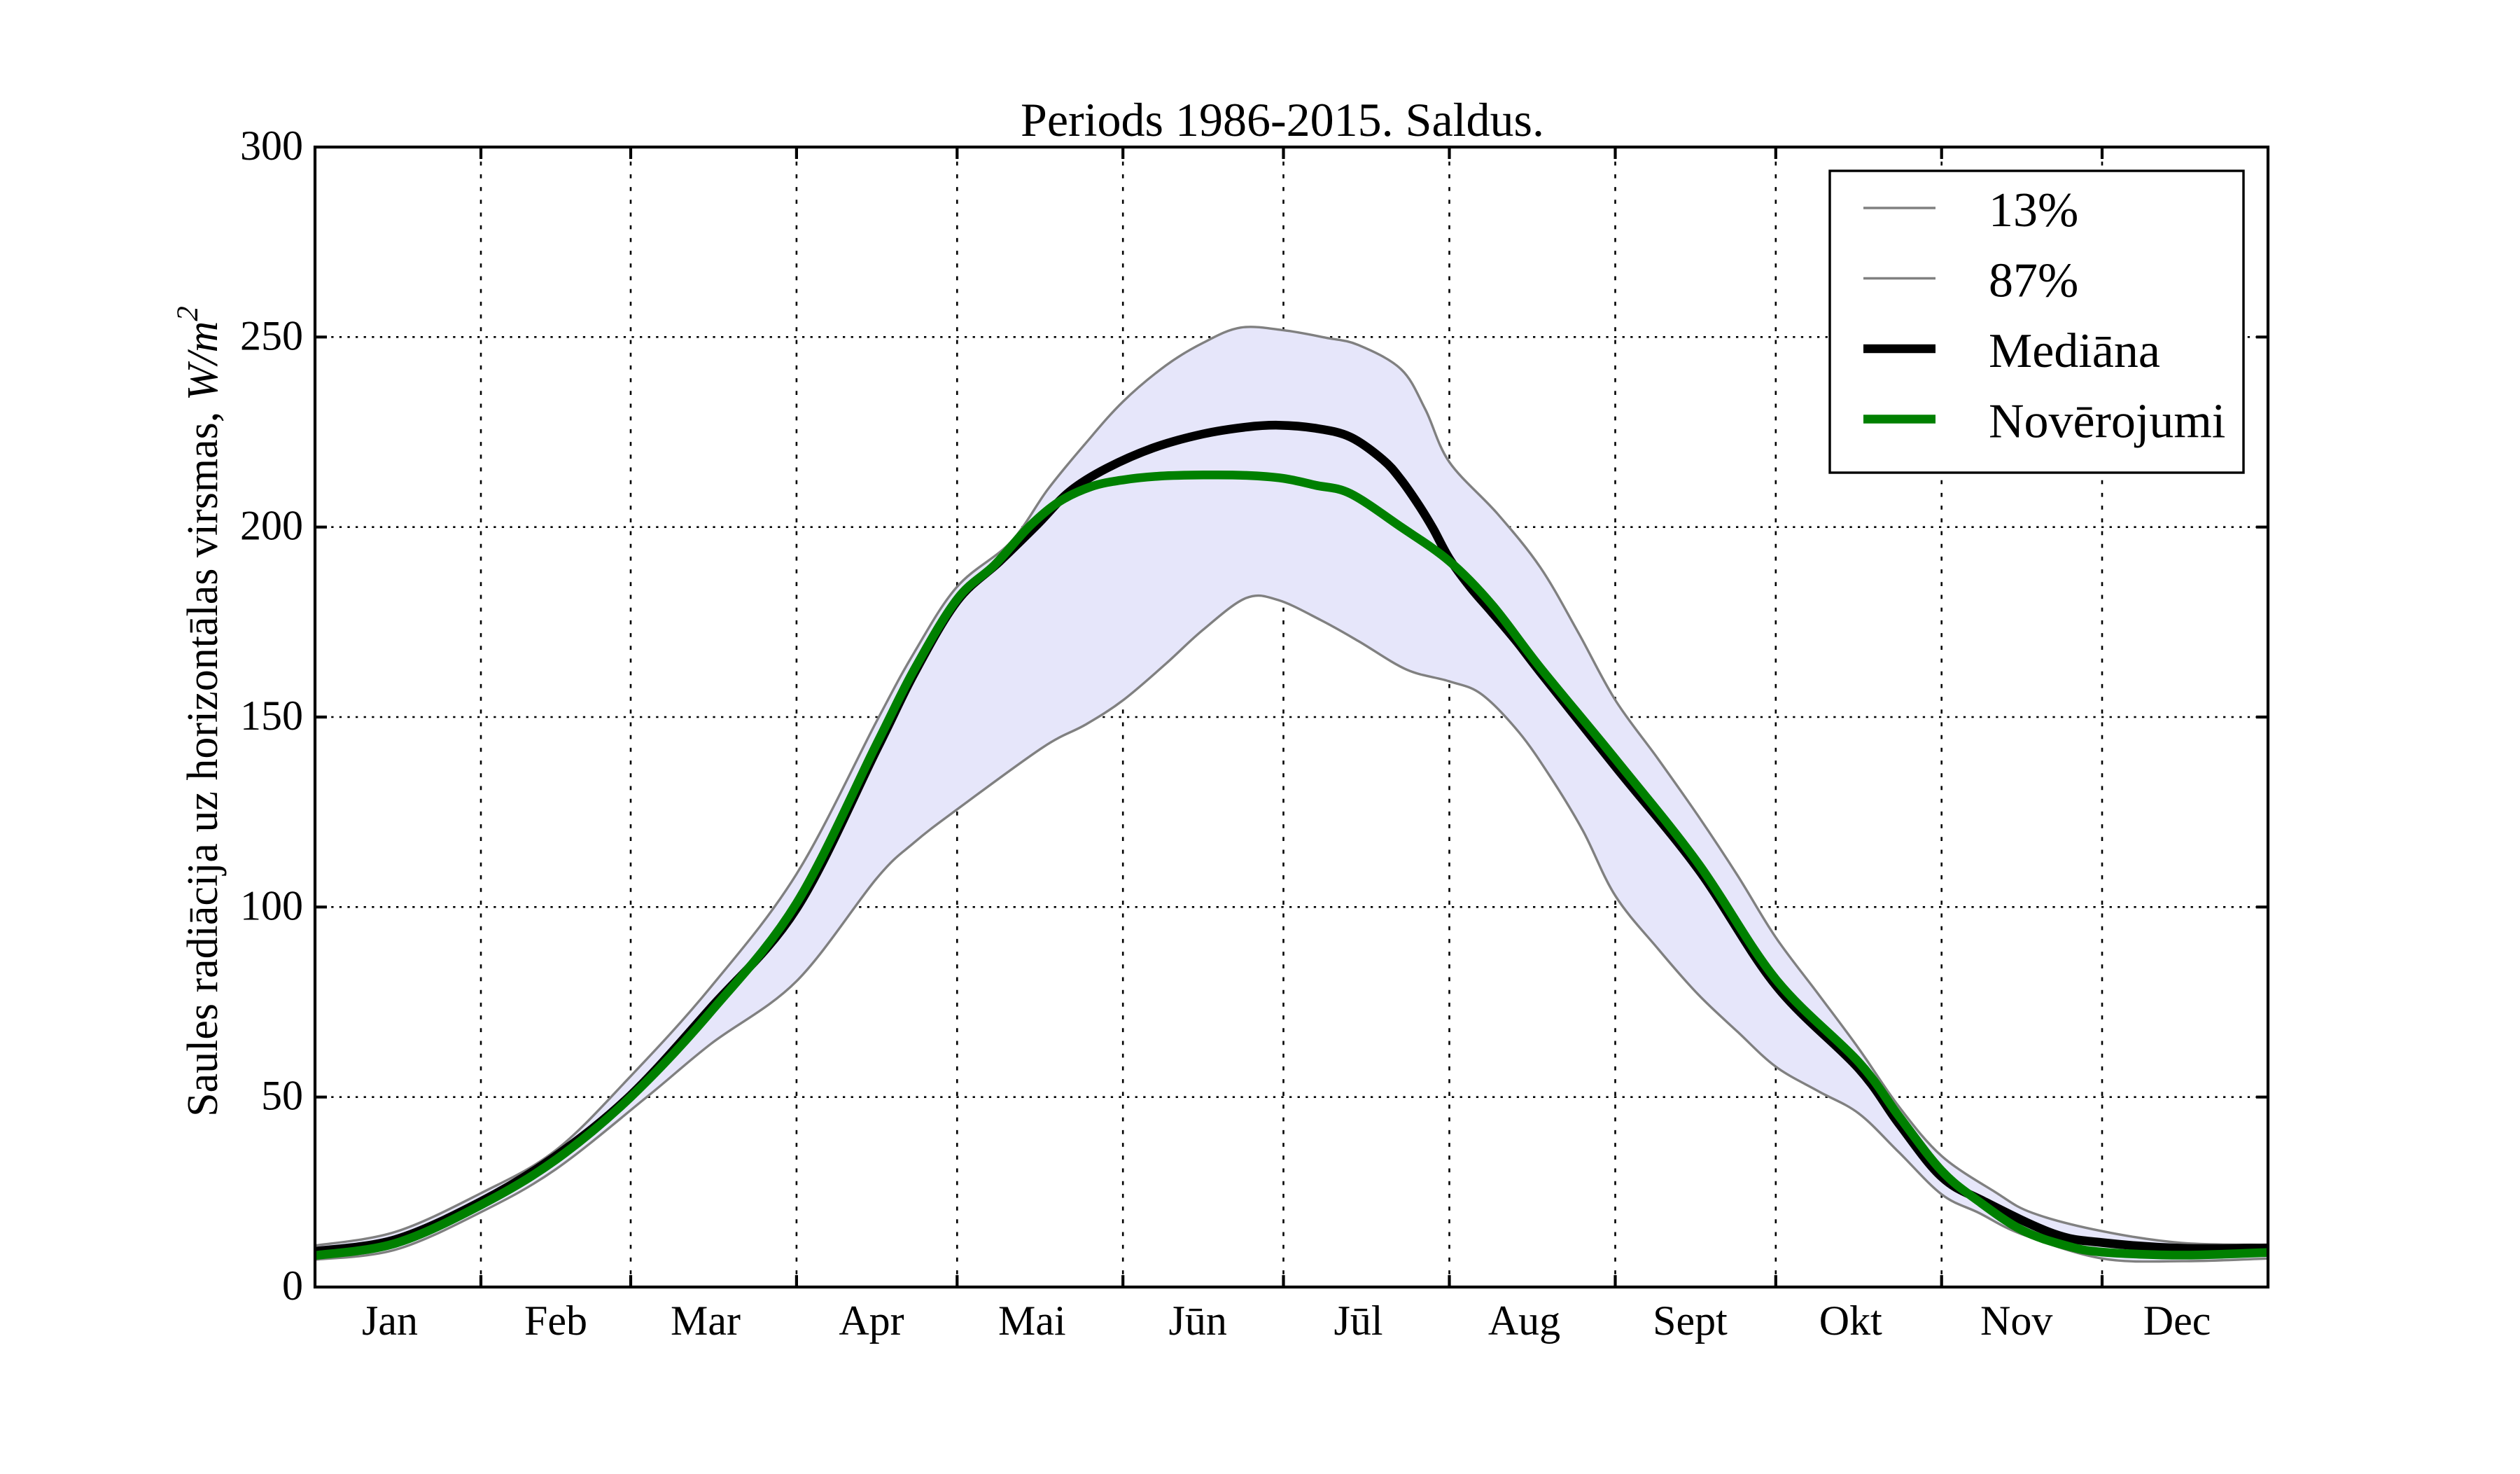  I want to click on svg-text: Apr, so click(871, 1321).